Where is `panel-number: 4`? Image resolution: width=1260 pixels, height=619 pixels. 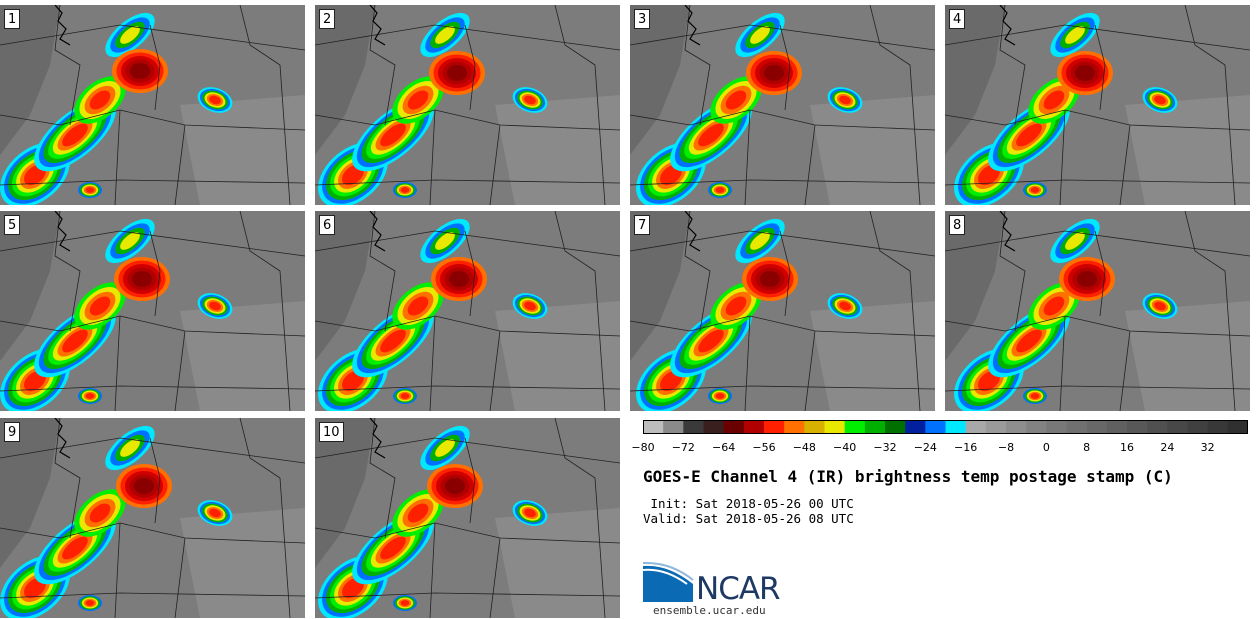 panel-number: 4 is located at coordinates (957, 19).